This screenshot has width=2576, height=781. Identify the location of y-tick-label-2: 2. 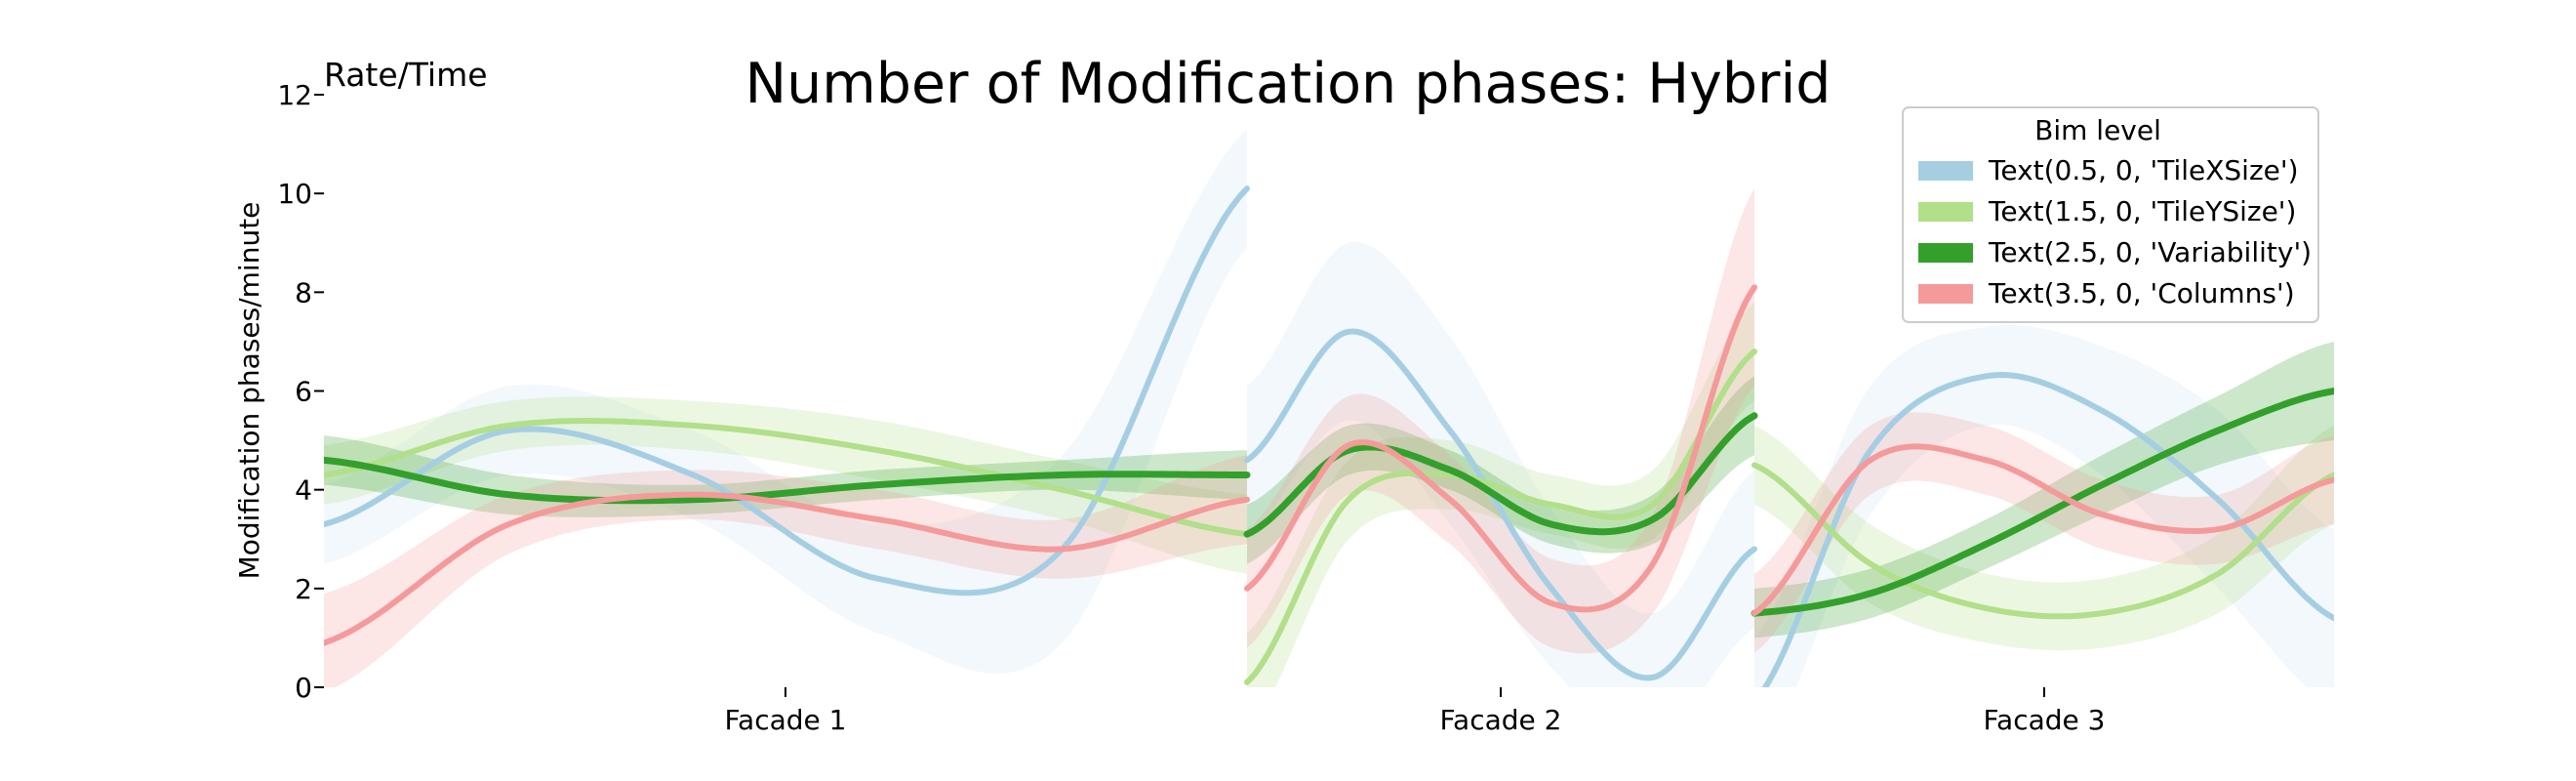
(303, 589).